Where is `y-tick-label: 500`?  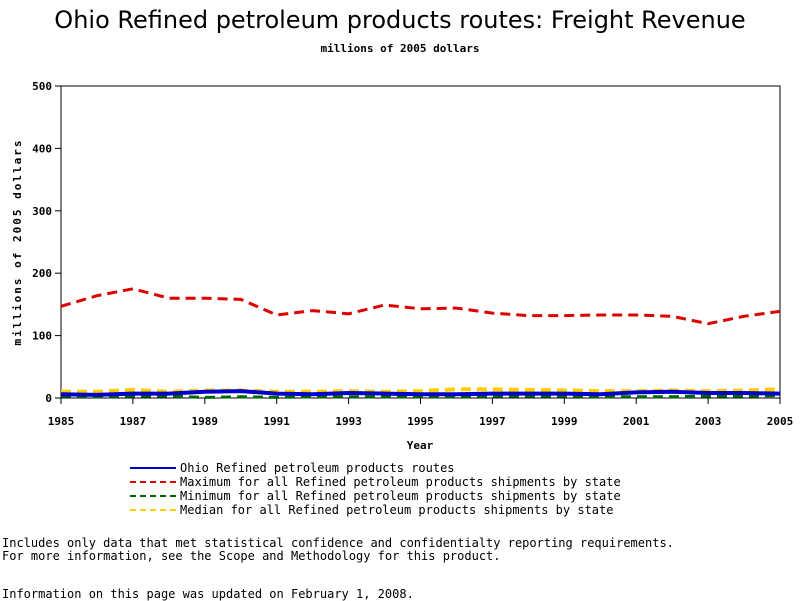
y-tick-label: 500 is located at coordinates (42, 86).